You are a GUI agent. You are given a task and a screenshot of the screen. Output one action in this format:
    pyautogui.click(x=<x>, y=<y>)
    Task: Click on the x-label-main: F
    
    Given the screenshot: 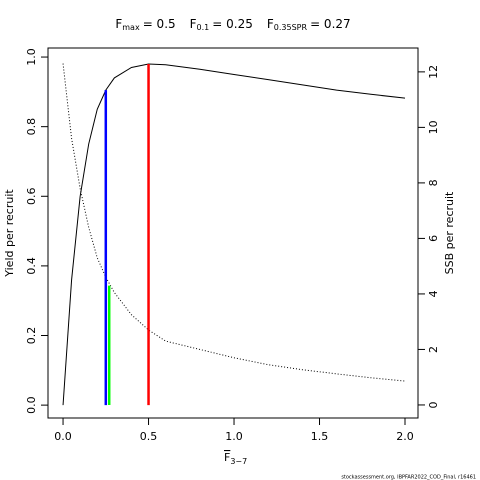 What is the action you would take?
    pyautogui.click(x=227, y=457)
    